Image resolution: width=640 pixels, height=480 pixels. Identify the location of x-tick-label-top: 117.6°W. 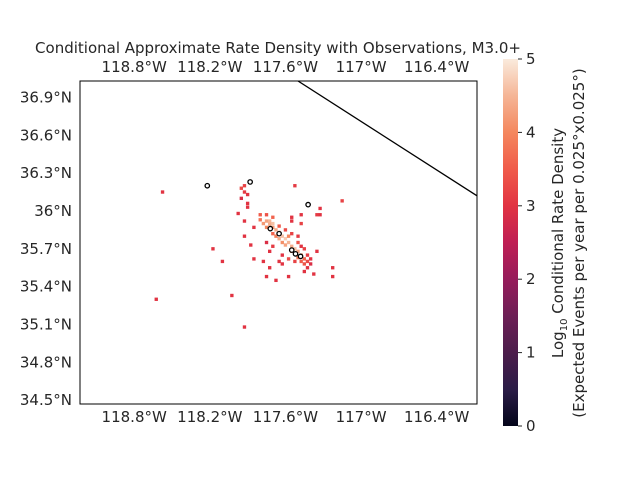
(285, 67).